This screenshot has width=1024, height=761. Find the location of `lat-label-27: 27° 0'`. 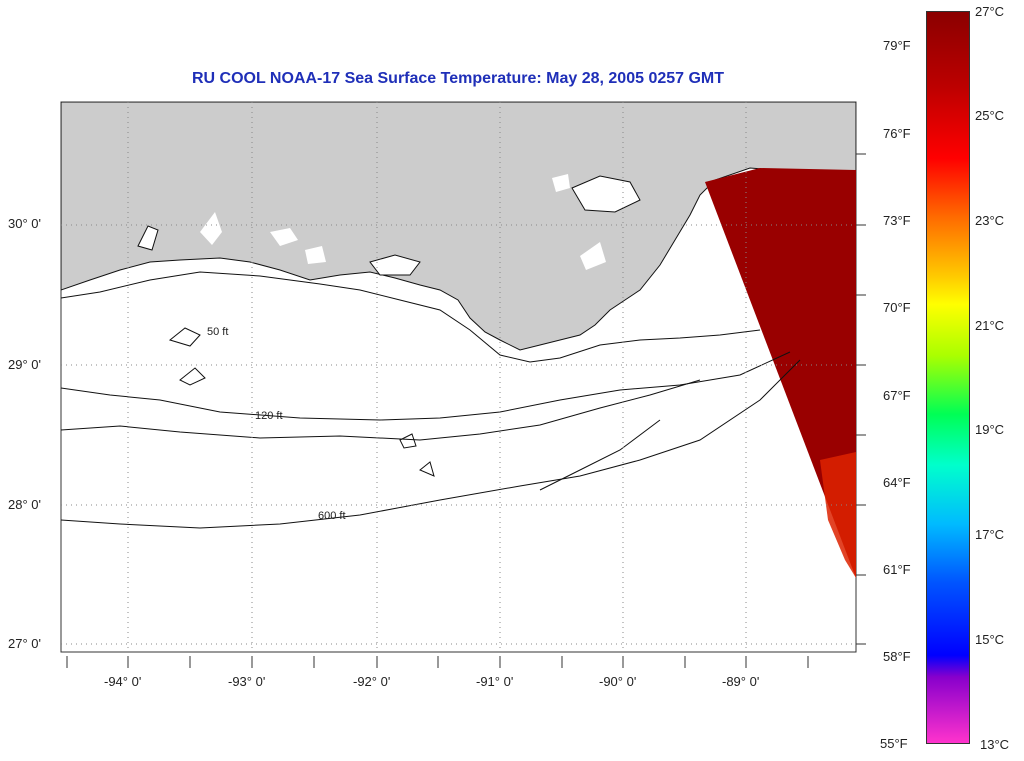

lat-label-27: 27° 0' is located at coordinates (24, 643).